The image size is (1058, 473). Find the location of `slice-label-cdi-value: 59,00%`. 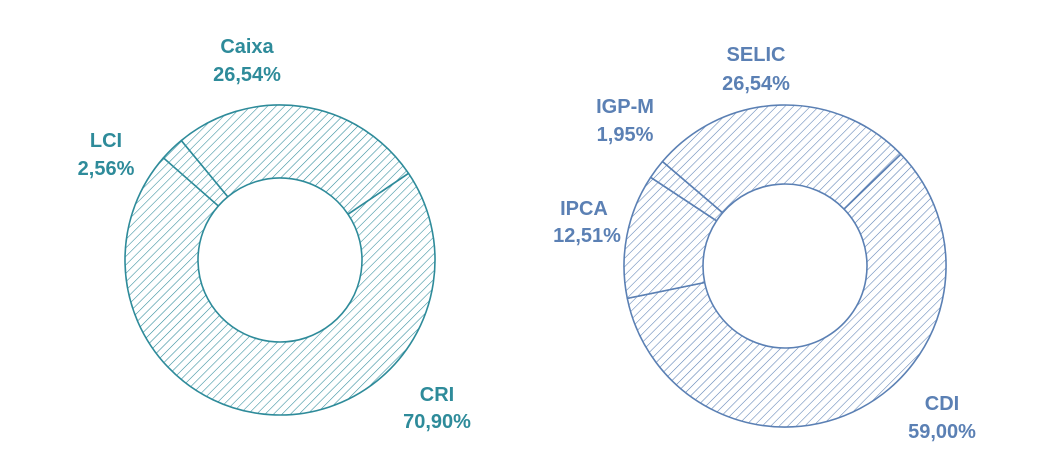

slice-label-cdi-value: 59,00% is located at coordinates (942, 432).